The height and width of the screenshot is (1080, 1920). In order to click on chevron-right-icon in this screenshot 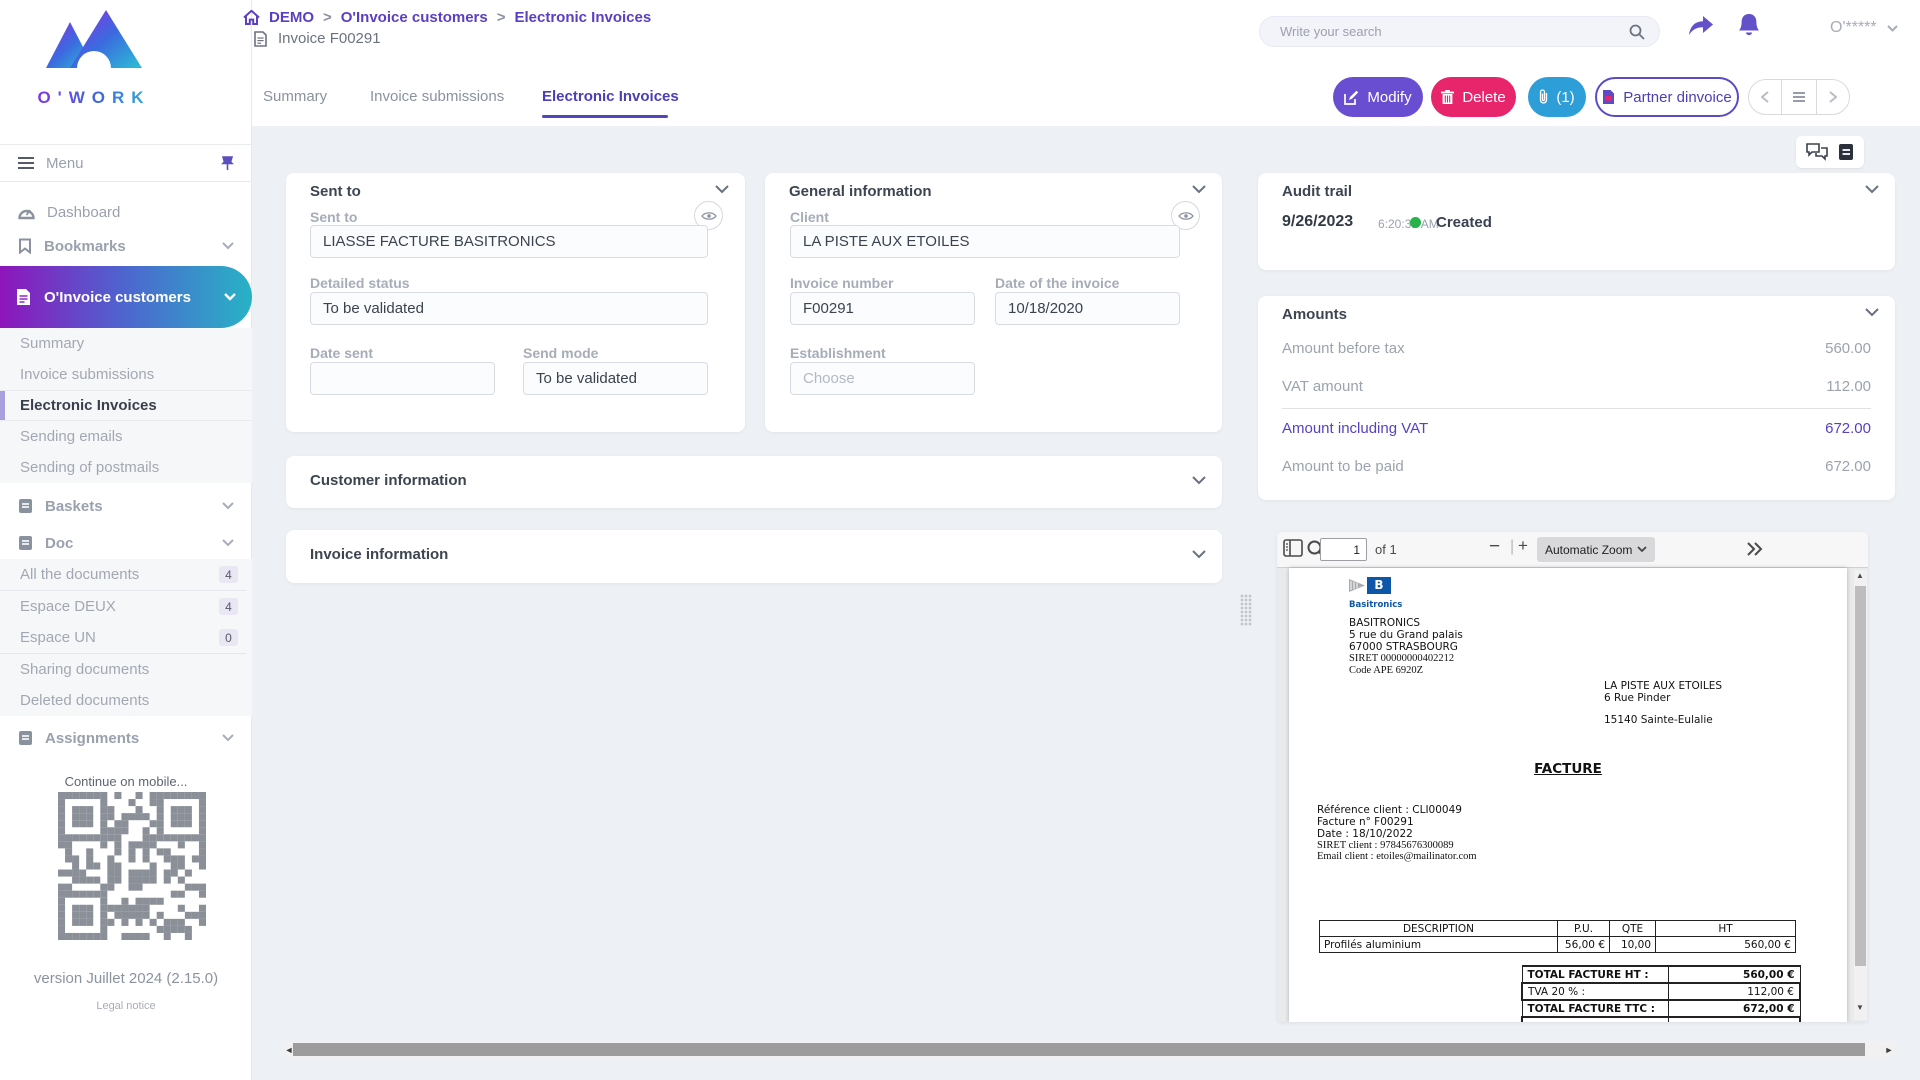, I will do `click(1833, 97)`.